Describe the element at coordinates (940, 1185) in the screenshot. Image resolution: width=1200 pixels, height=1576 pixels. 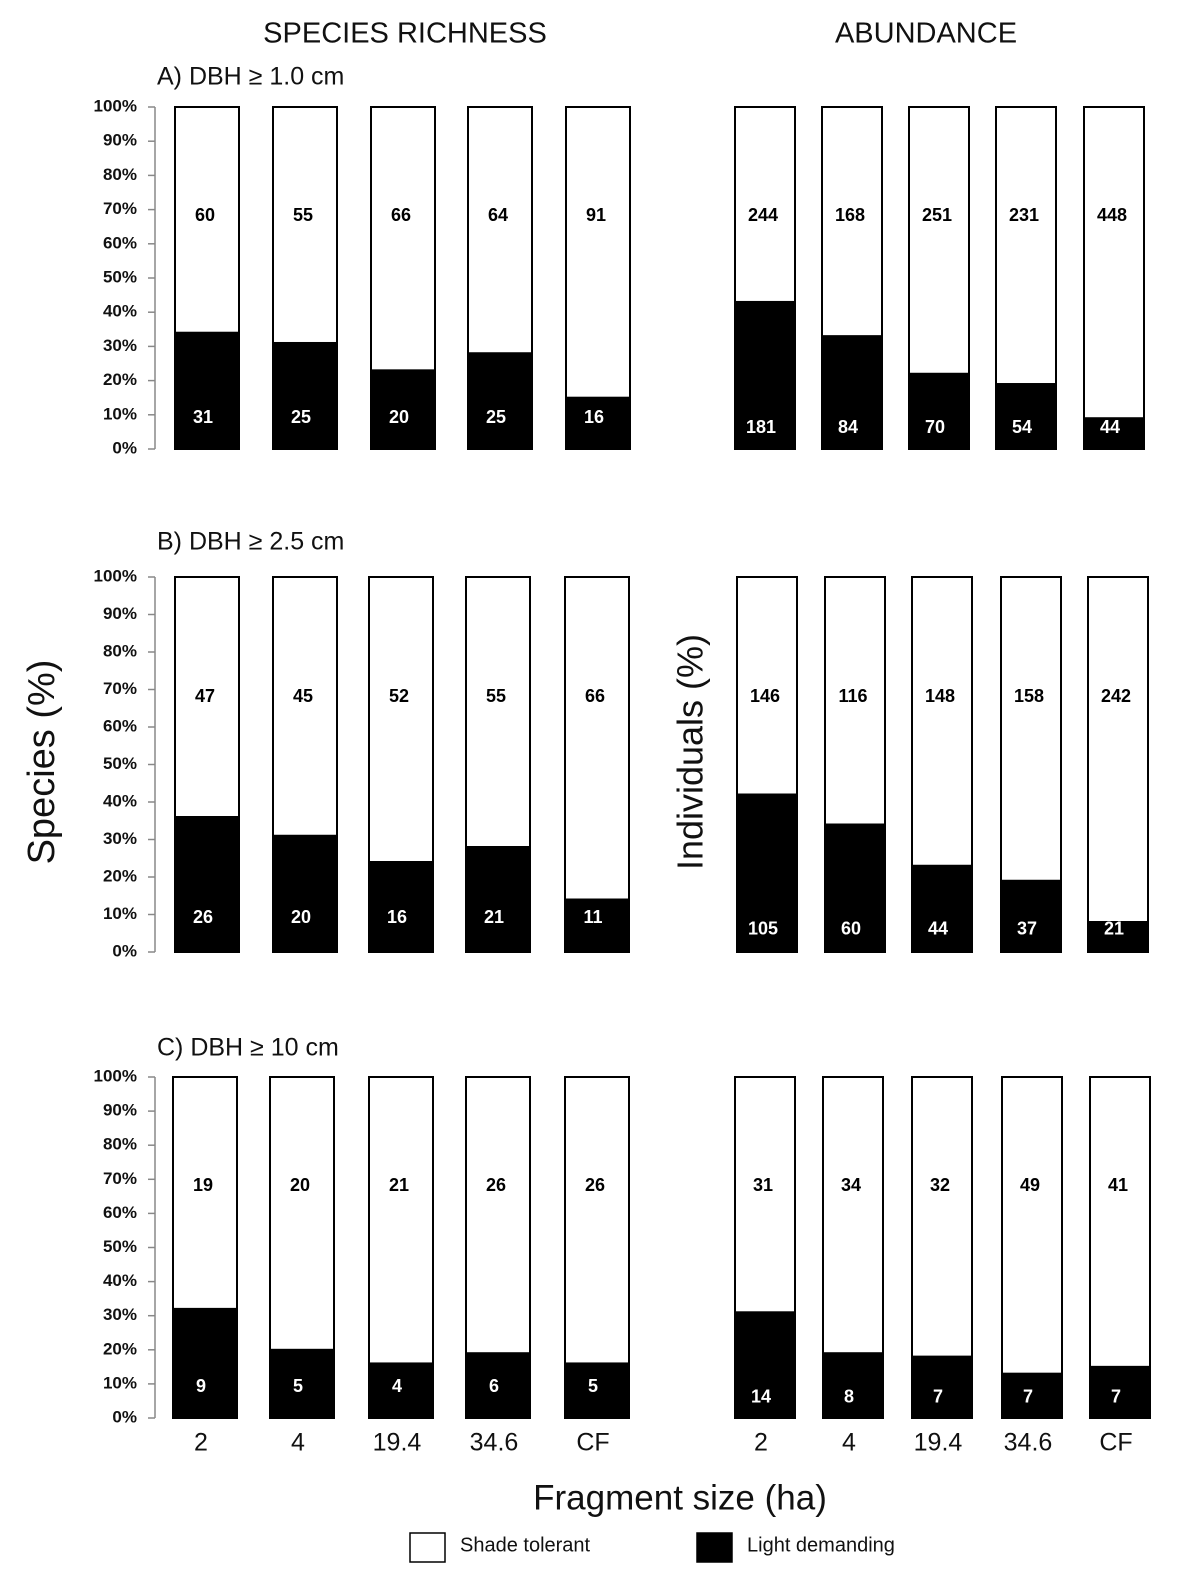
I see `count-label: 32` at that location.